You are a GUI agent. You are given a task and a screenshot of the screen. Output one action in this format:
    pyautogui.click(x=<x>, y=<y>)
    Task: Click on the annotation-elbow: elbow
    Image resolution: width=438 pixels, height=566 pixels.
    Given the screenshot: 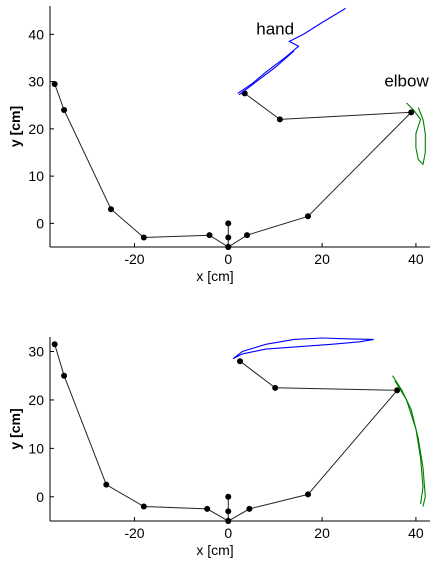 What is the action you would take?
    pyautogui.click(x=406, y=80)
    